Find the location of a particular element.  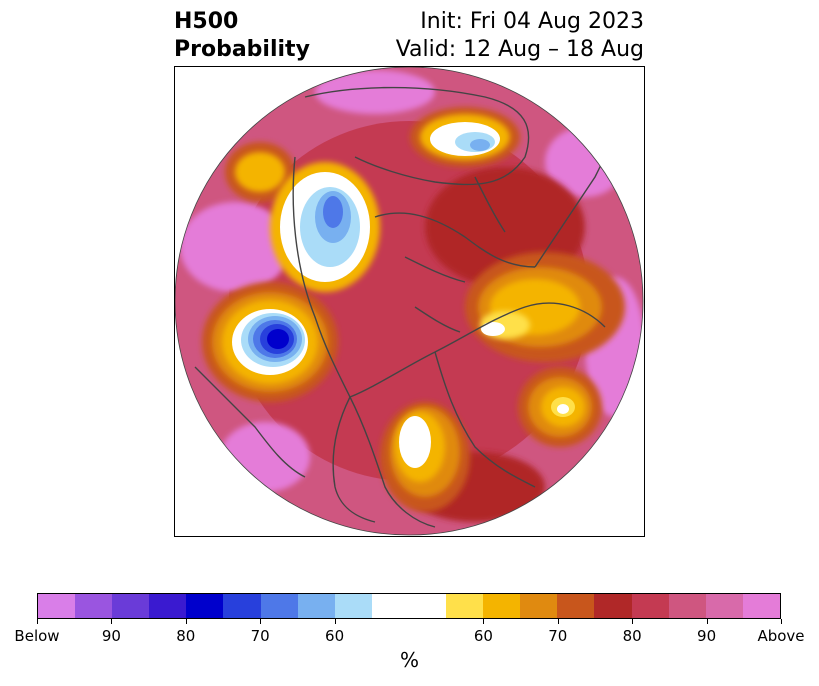

init-date: Init: Fri 04 Aug 2023 is located at coordinates (532, 21).